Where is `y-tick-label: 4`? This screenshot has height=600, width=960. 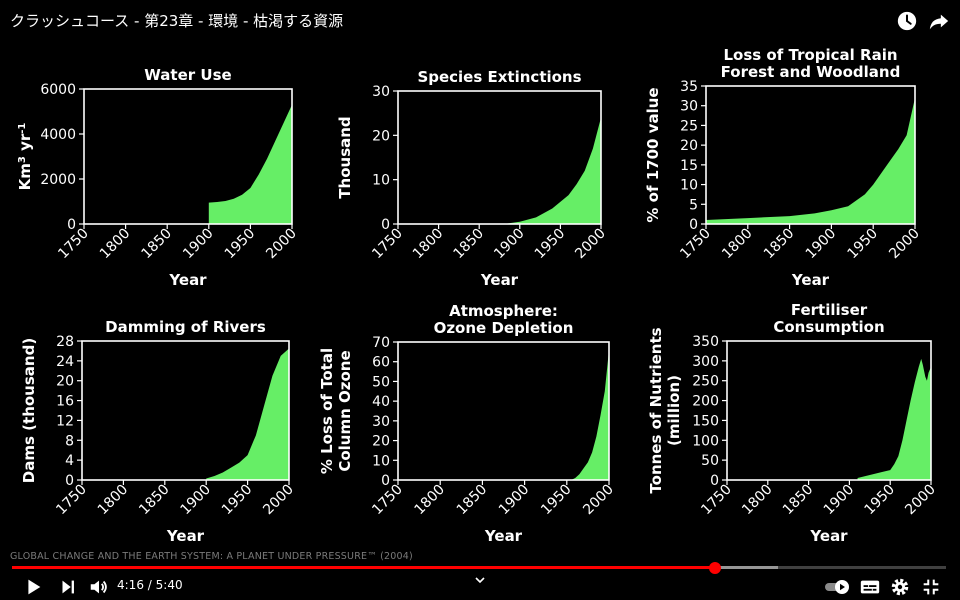 y-tick-label: 4 is located at coordinates (69, 461).